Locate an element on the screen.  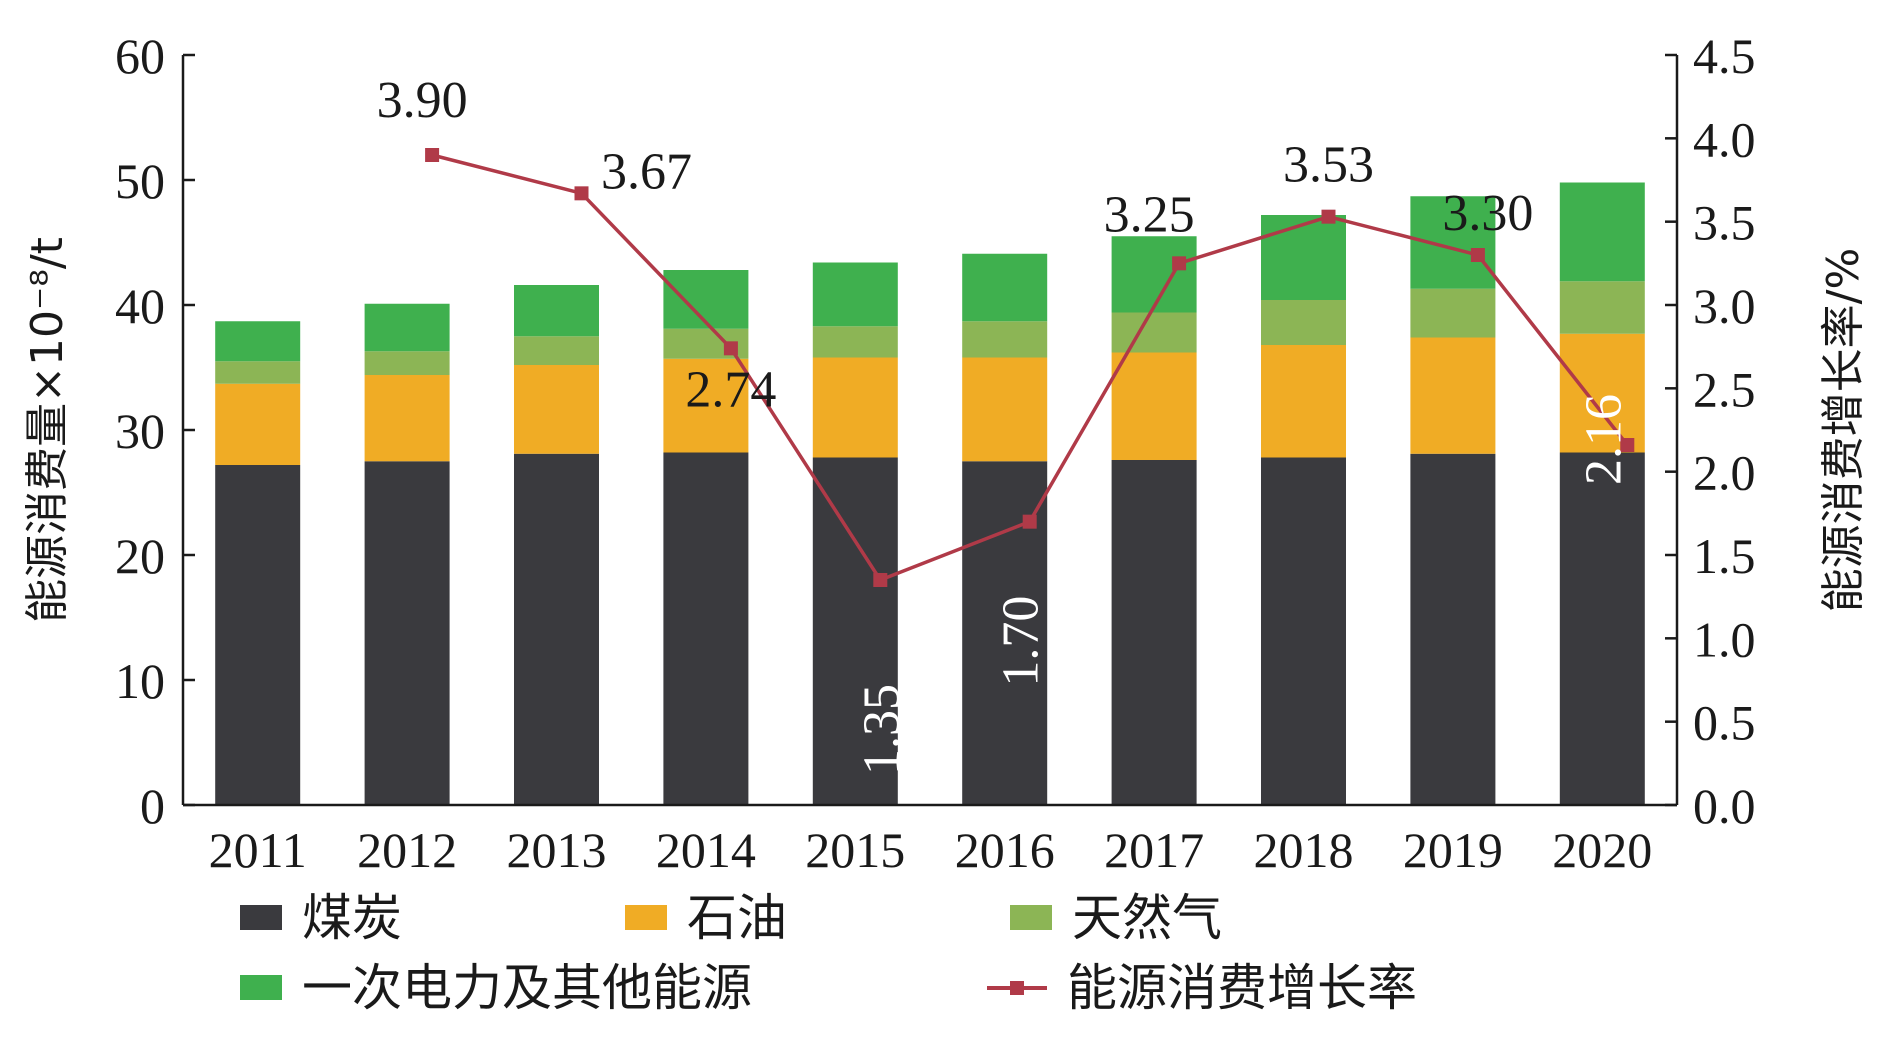
x-tick-label: 2016 is located at coordinates (1005, 850).